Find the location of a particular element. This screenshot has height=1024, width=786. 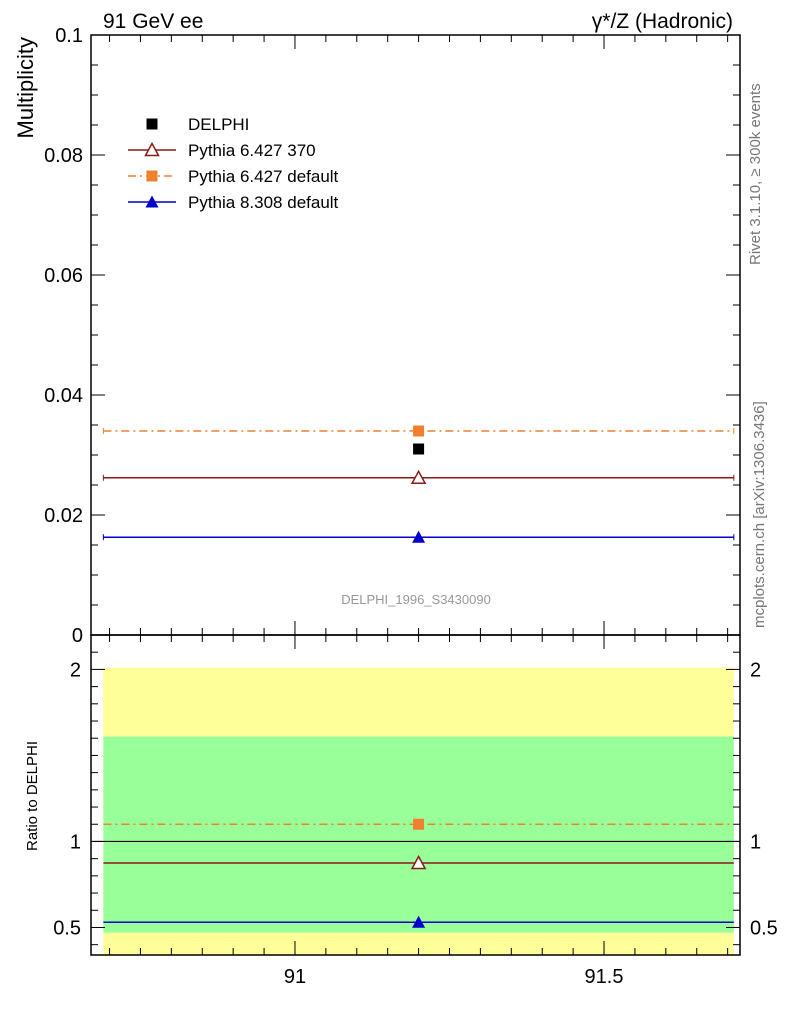

ratio-y-tick-label-right: 2 is located at coordinates (755, 670).